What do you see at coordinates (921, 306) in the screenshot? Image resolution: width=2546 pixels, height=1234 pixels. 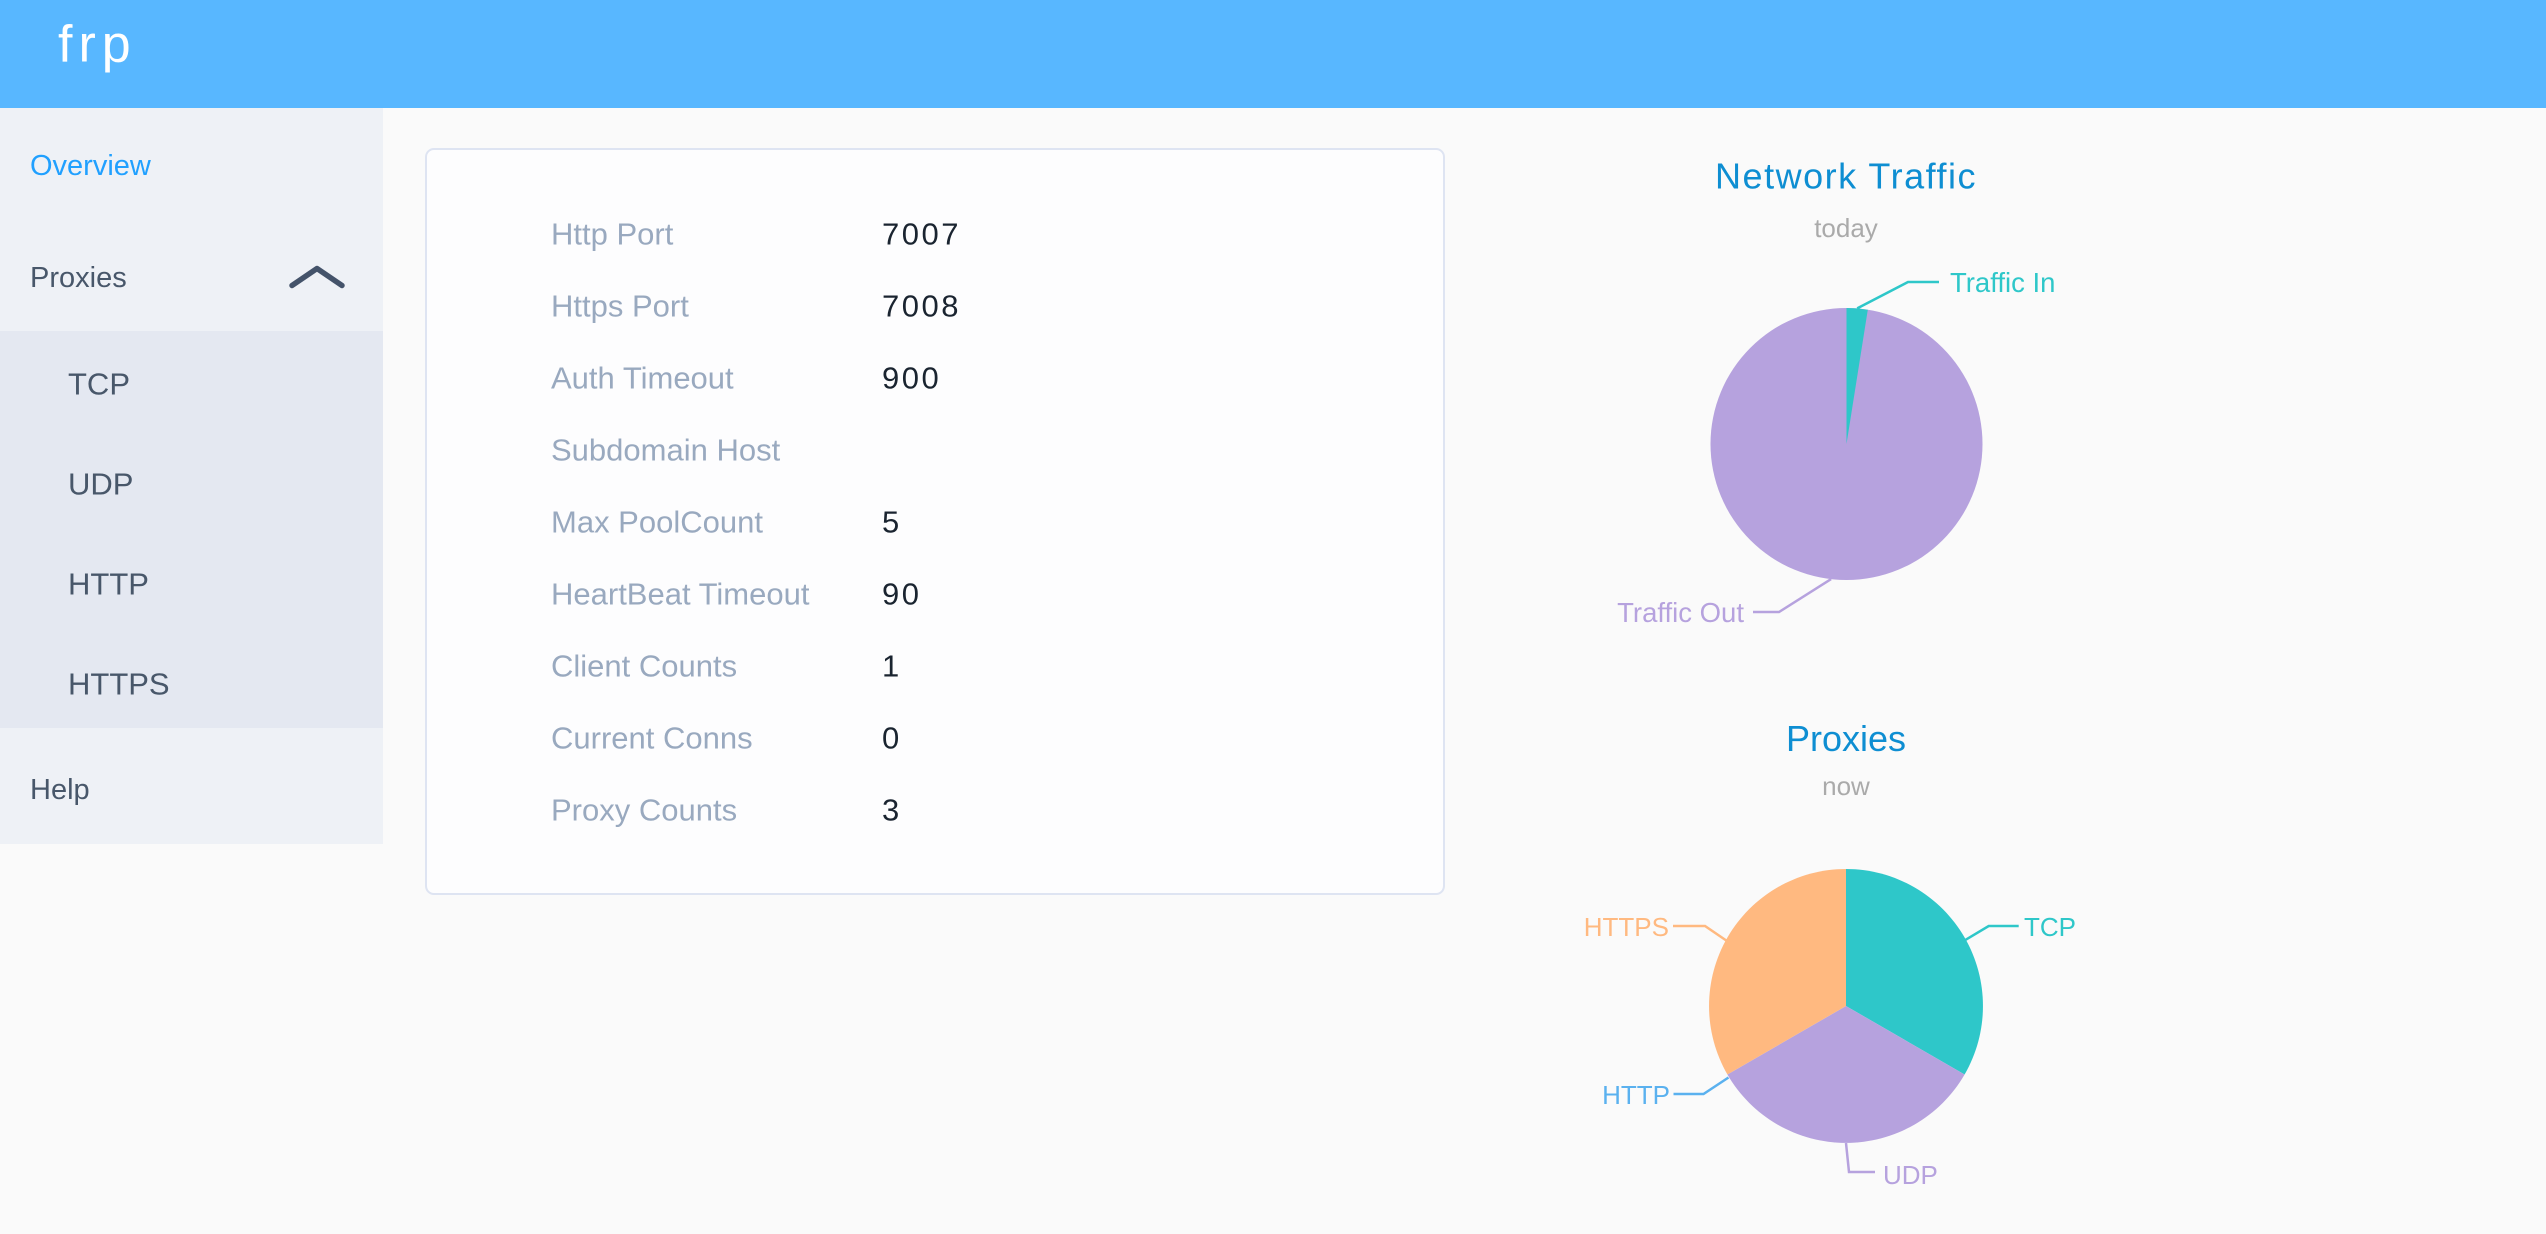 I see `svg-text: 7008` at bounding box center [921, 306].